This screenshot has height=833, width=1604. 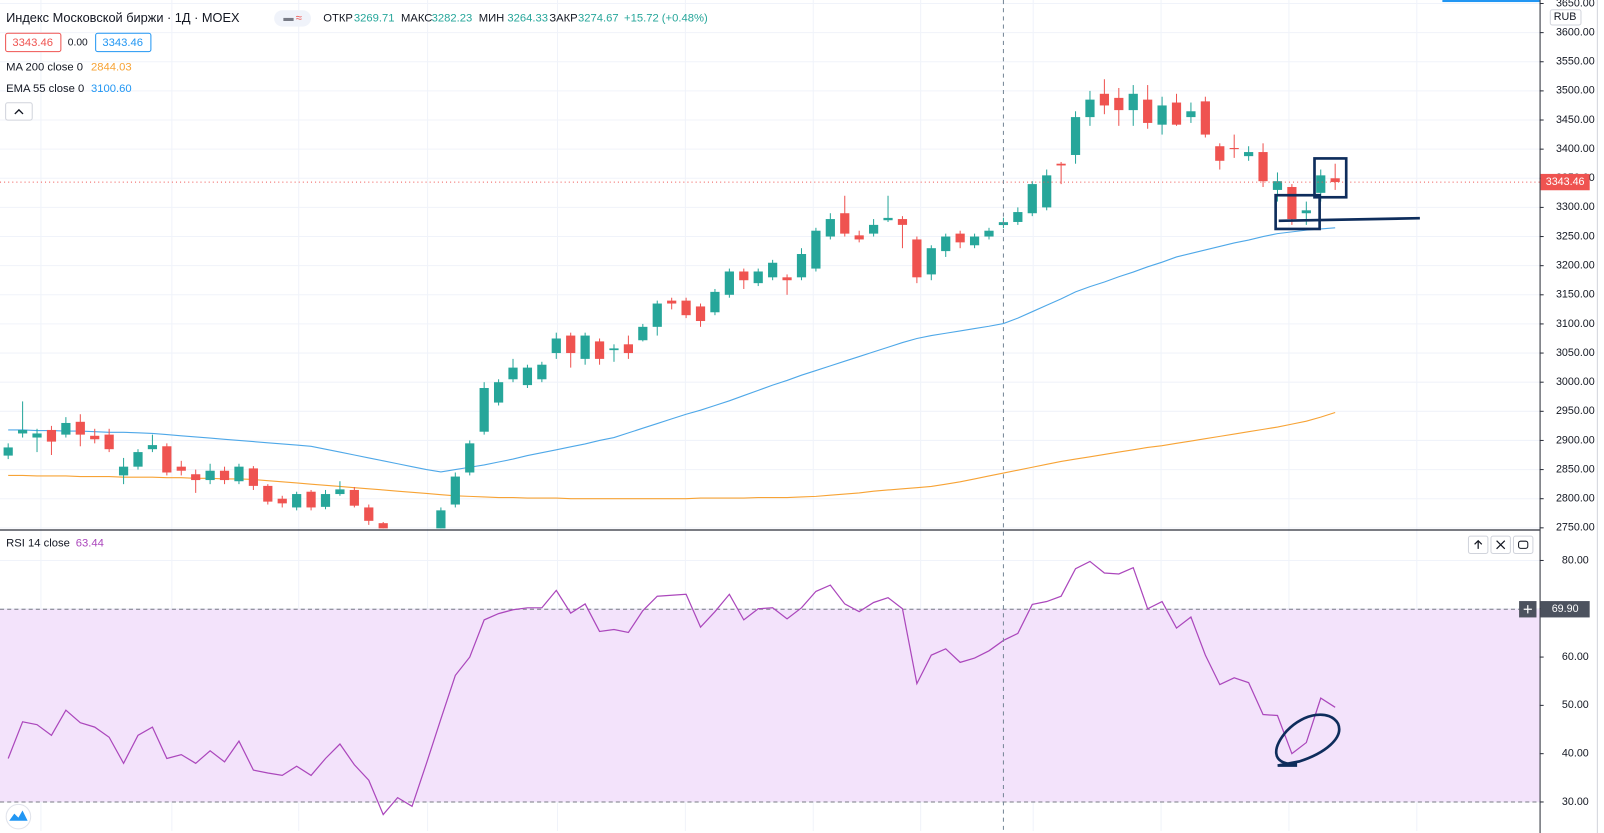 What do you see at coordinates (111, 67) in the screenshot?
I see `legend-value: 2844.03` at bounding box center [111, 67].